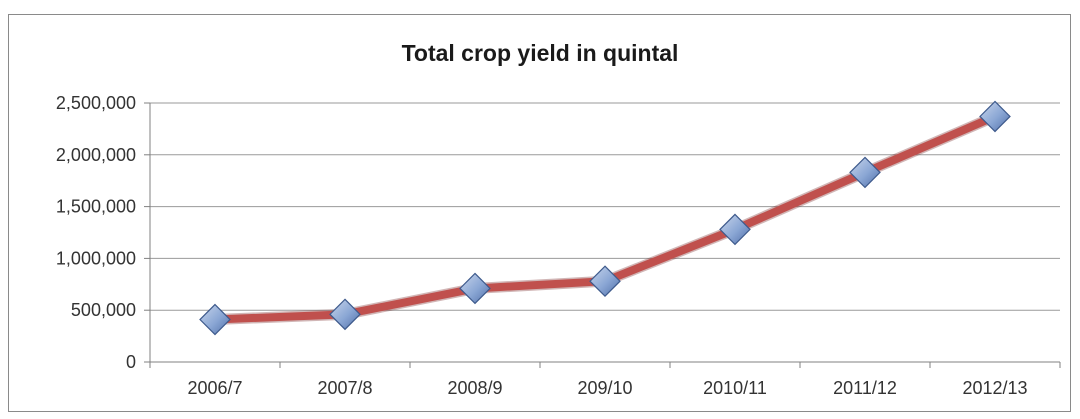 The image size is (1080, 419). Describe the element at coordinates (214, 388) in the screenshot. I see `x-tick-label: 2006/7` at that location.